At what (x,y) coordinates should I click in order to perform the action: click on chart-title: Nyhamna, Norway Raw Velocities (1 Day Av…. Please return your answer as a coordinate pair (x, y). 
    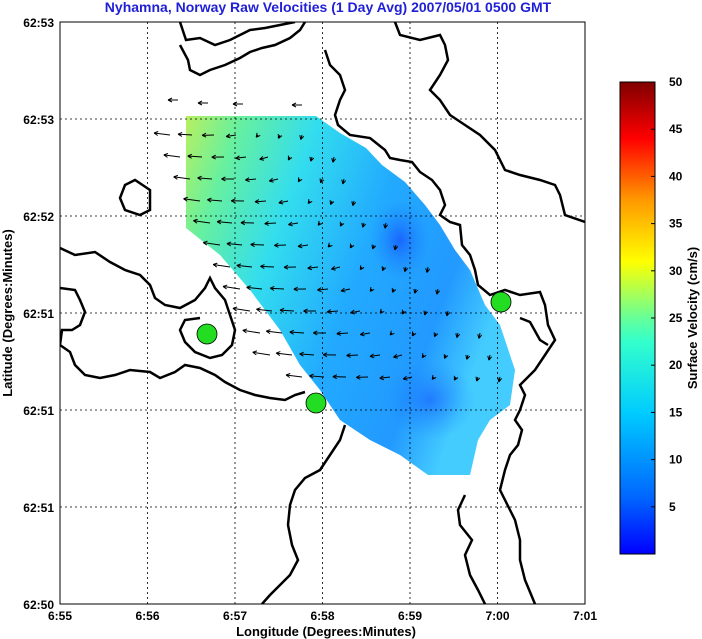
    Looking at the image, I should click on (328, 7).